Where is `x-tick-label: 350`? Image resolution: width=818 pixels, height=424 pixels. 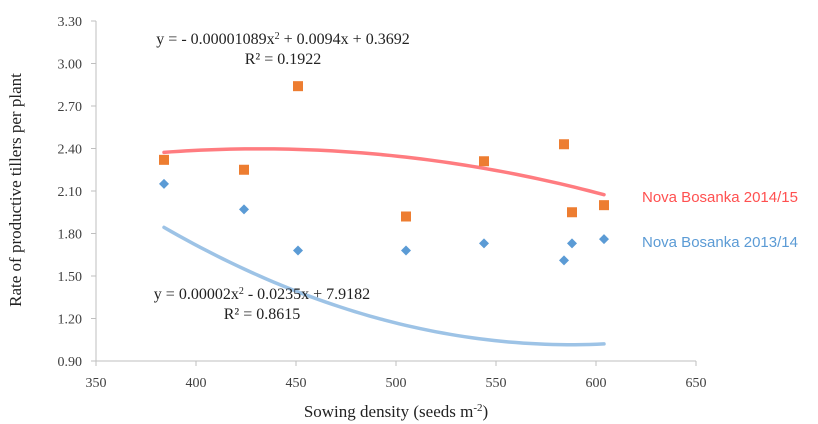 x-tick-label: 350 is located at coordinates (96, 383).